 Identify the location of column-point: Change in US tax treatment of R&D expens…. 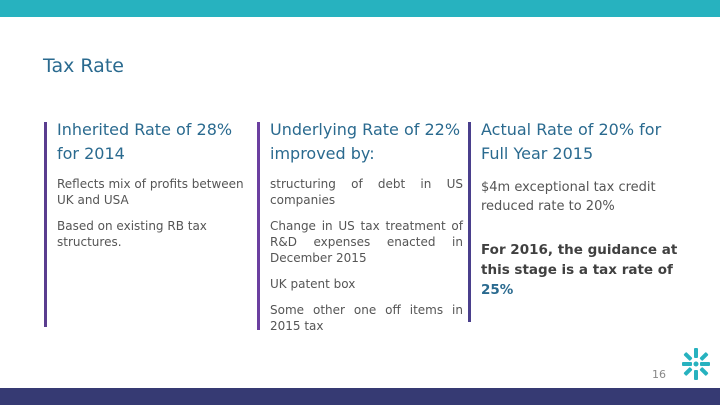
(366, 242).